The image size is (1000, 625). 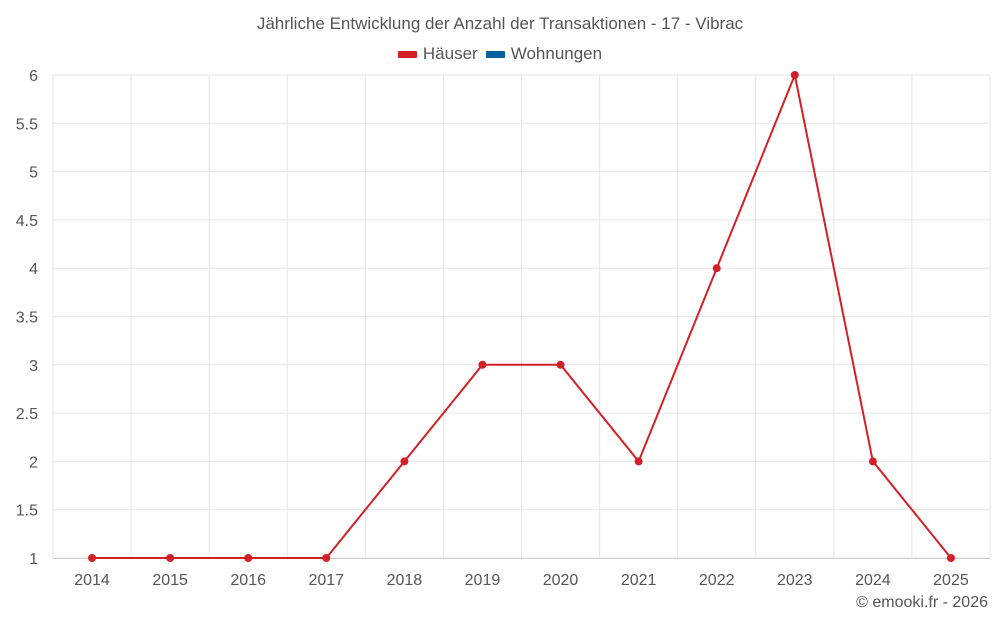 What do you see at coordinates (33, 173) in the screenshot?
I see `y-tick-label: 5` at bounding box center [33, 173].